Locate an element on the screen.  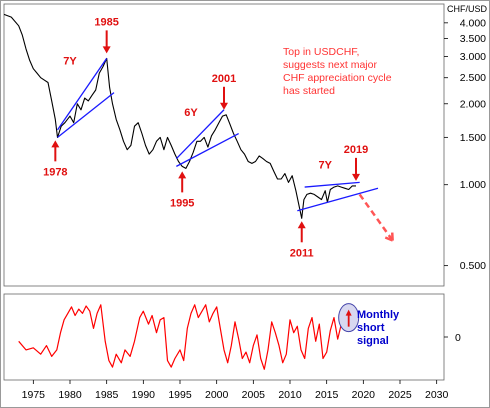
signal-label-line: signal is located at coordinates (373, 341).